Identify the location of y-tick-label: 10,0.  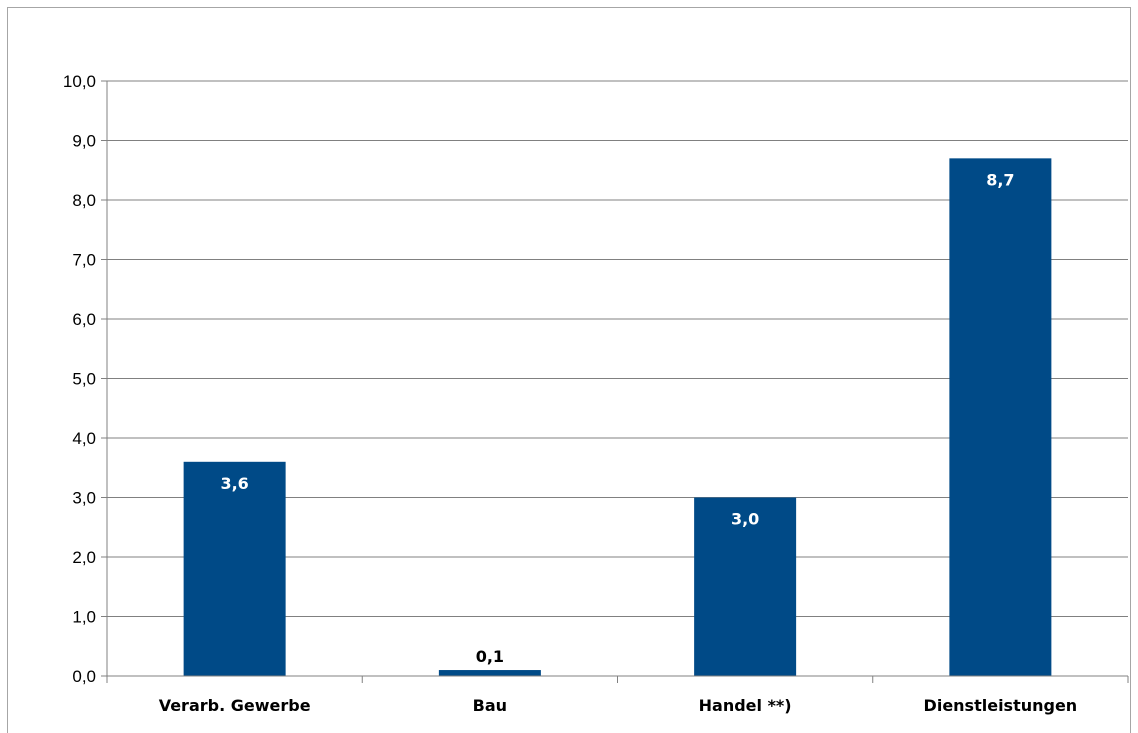
(79, 81).